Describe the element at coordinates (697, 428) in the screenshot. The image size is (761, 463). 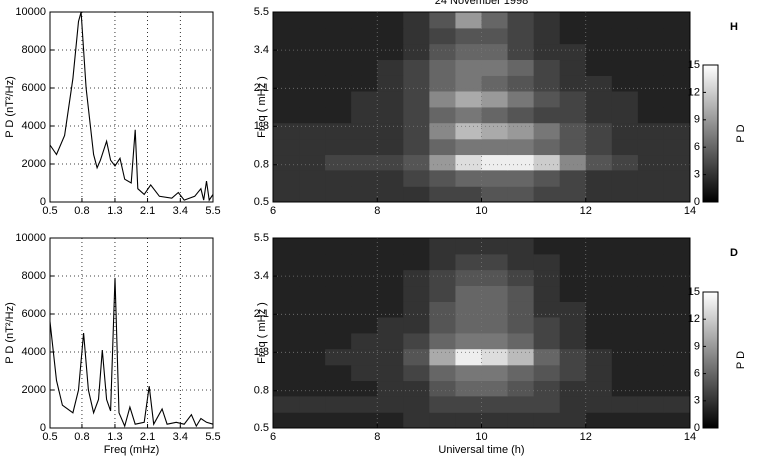
I see `colorbar-tick-label: 0` at that location.